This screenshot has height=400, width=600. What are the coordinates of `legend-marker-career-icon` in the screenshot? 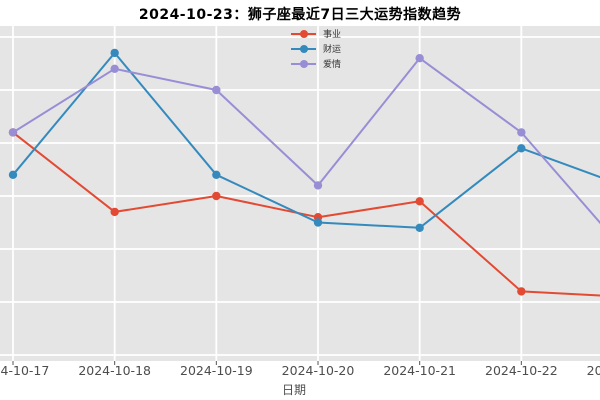 It's located at (303, 33).